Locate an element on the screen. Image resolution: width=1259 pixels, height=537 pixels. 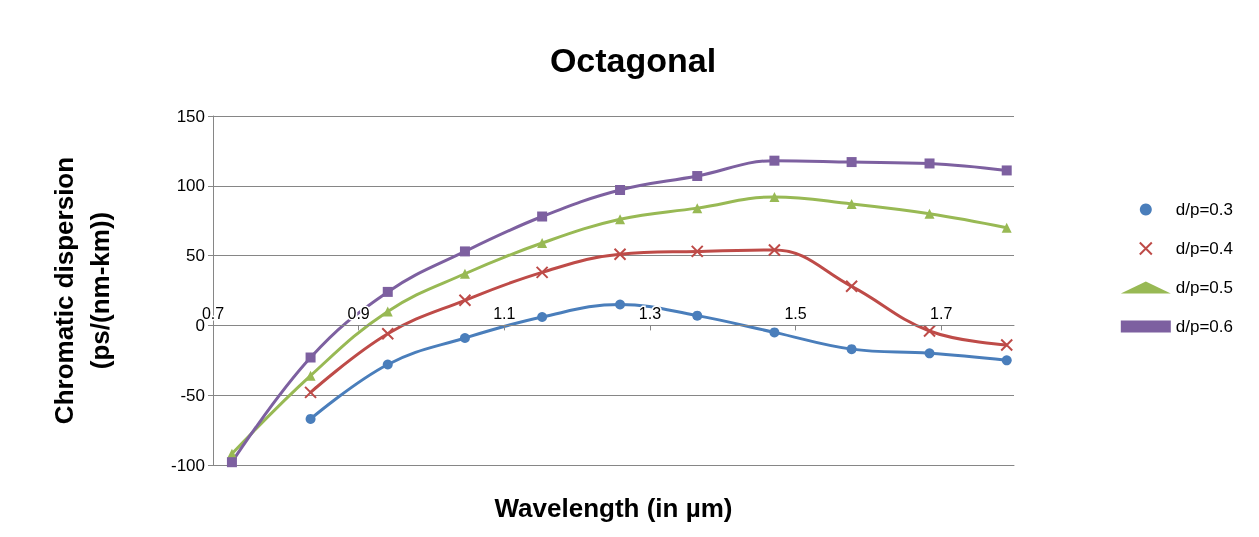
x-tick-label: 1.1 is located at coordinates (504, 313).